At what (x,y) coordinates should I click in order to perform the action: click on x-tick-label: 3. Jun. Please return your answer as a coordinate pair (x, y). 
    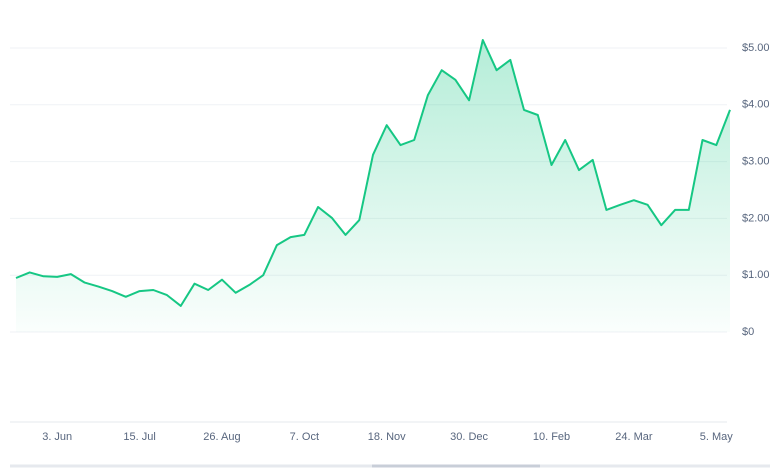
    Looking at the image, I should click on (57, 437).